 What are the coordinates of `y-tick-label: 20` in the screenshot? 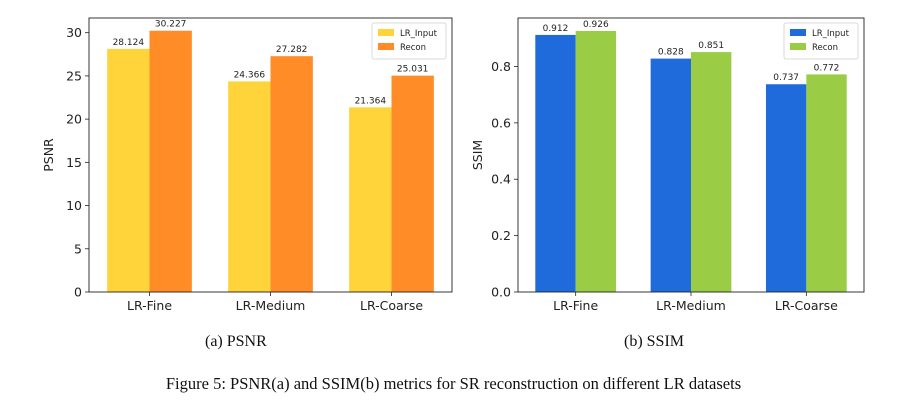 It's located at (74, 119).